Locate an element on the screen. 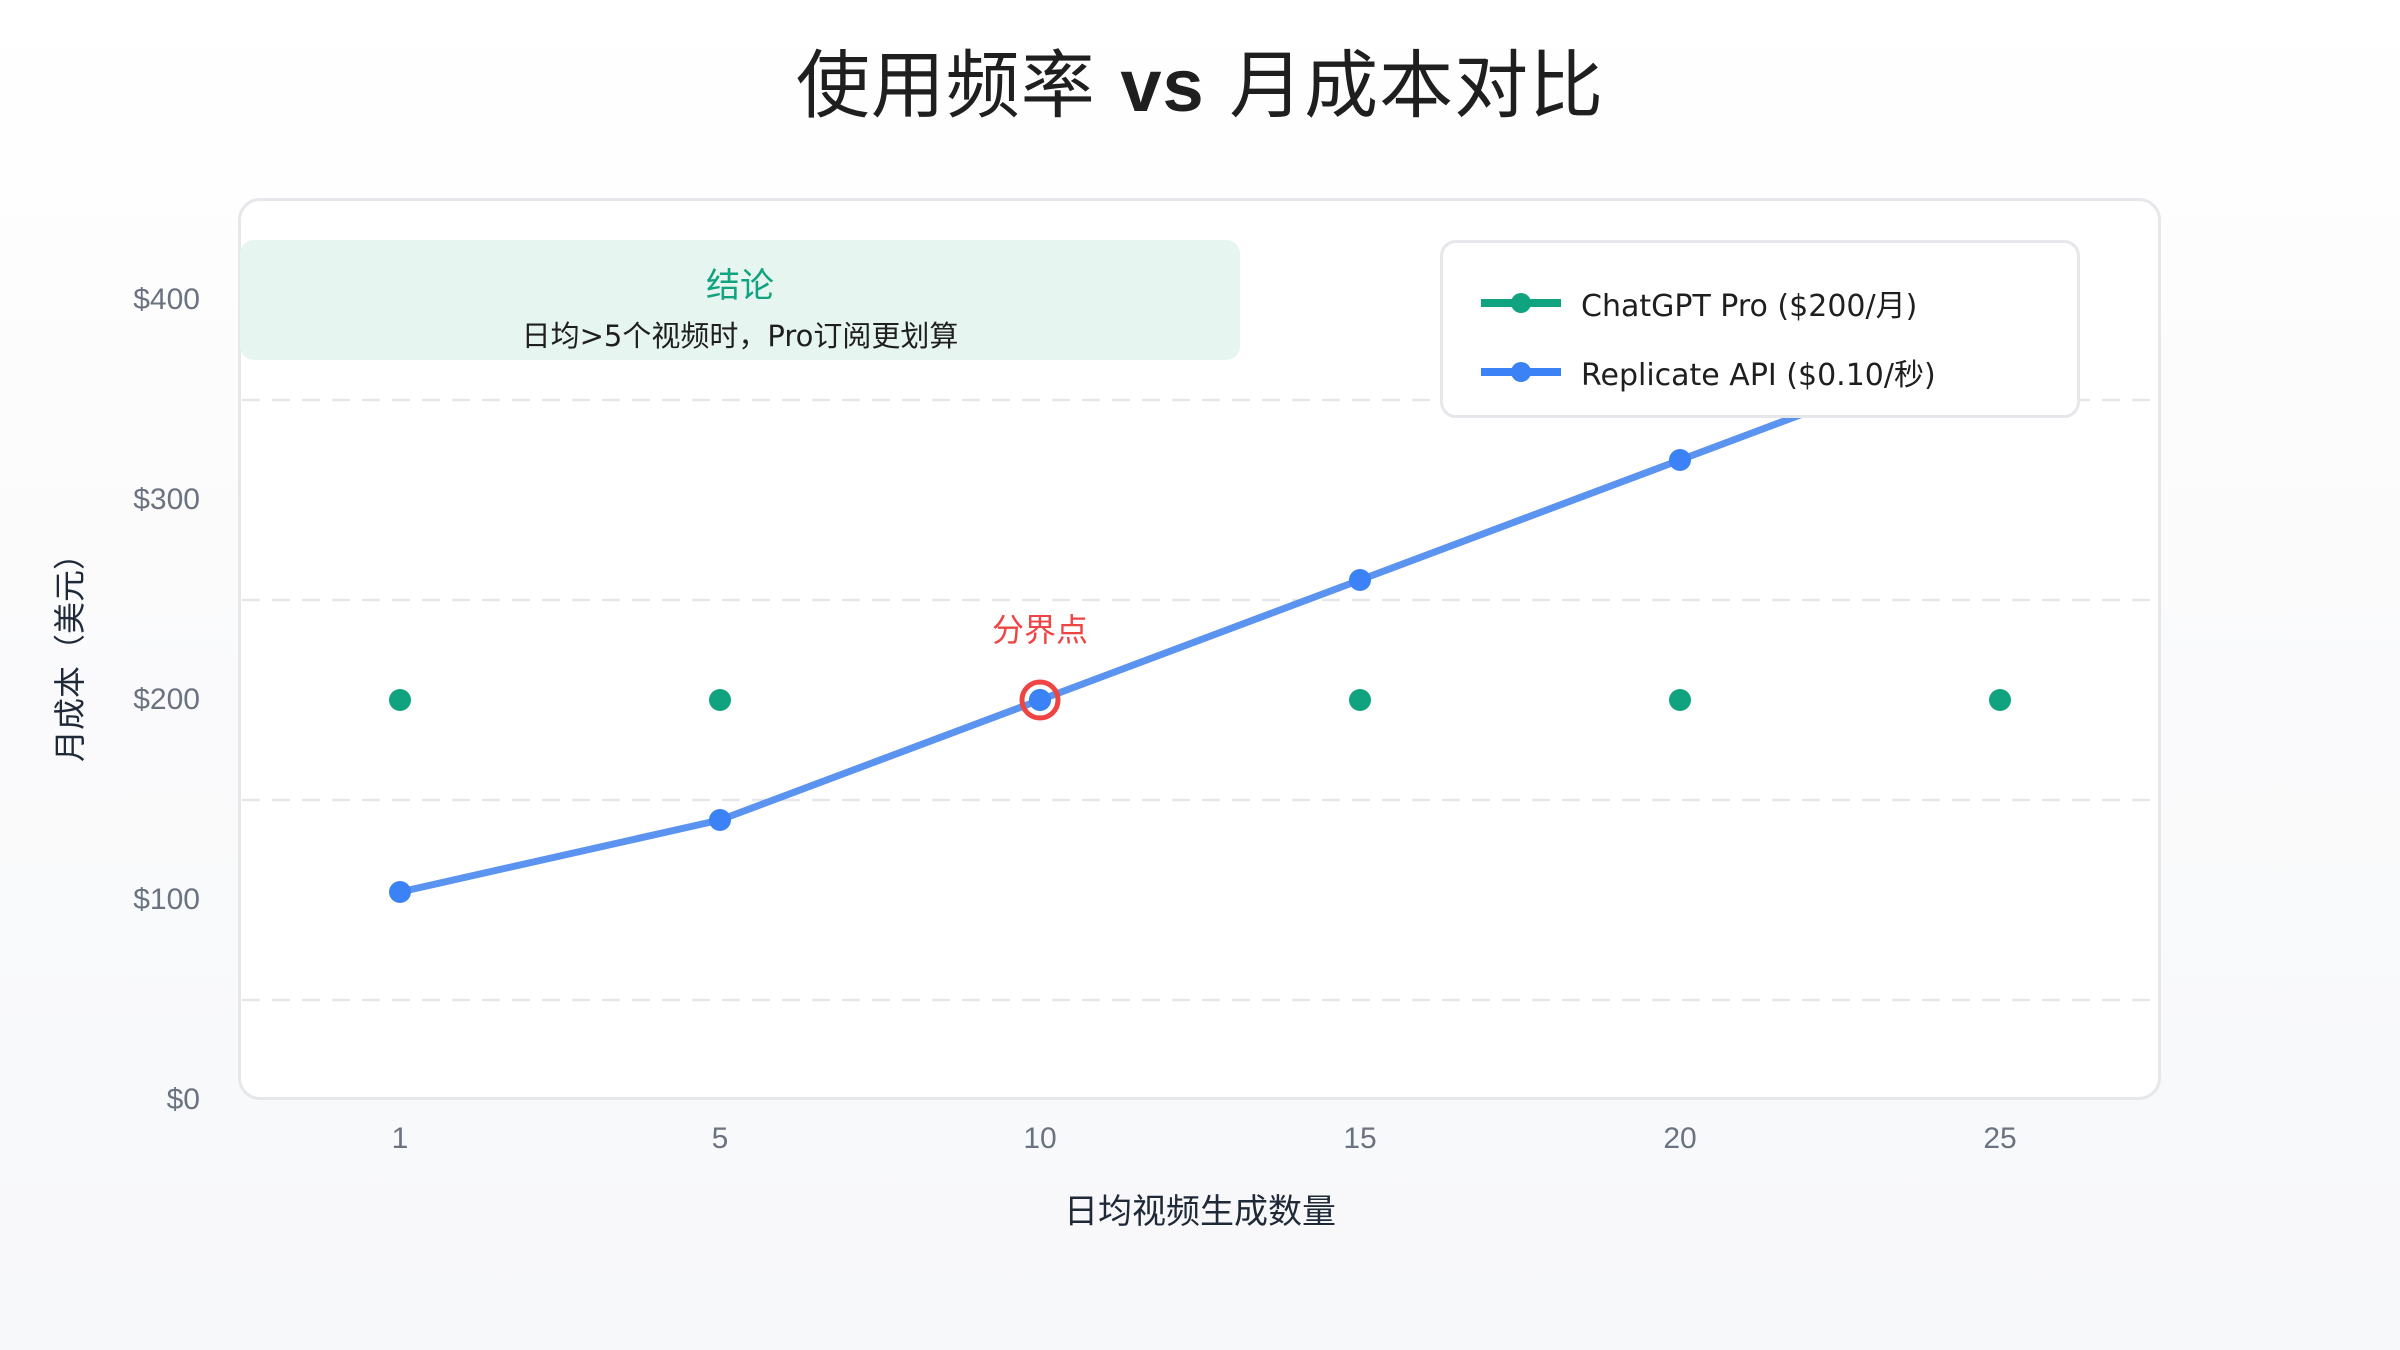  breakpoint-ring-icon is located at coordinates (1040, 700).